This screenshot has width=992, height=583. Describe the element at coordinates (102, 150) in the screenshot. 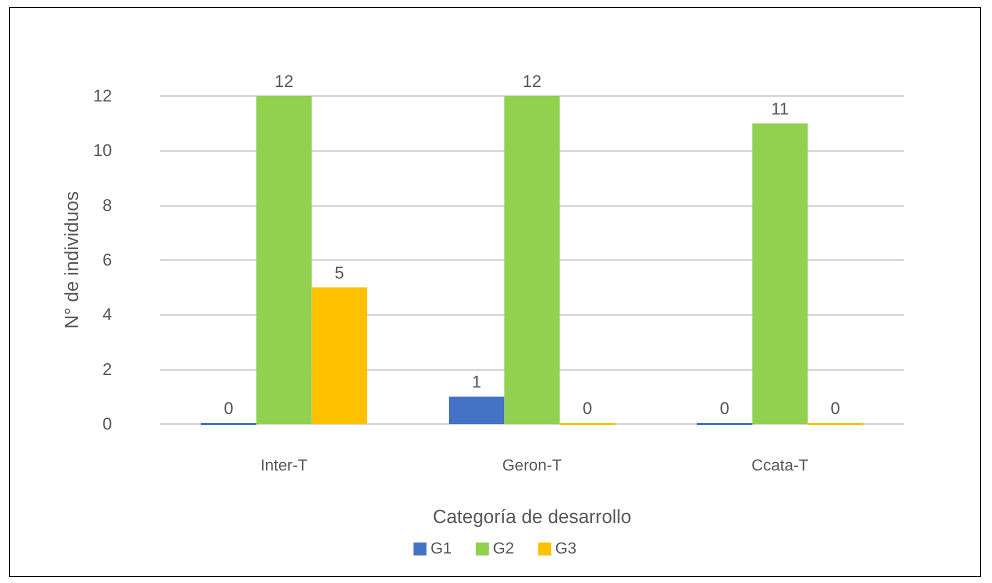

I see `y-tick-label: 10` at that location.